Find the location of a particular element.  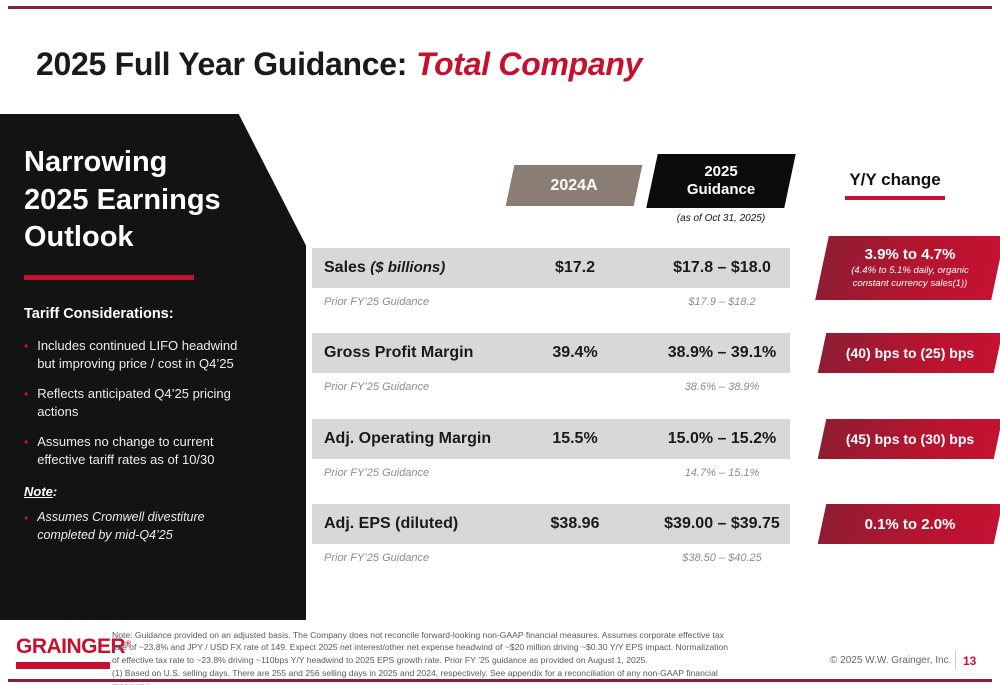

row-label: Adj. Operating Margin is located at coordinates (407, 439).